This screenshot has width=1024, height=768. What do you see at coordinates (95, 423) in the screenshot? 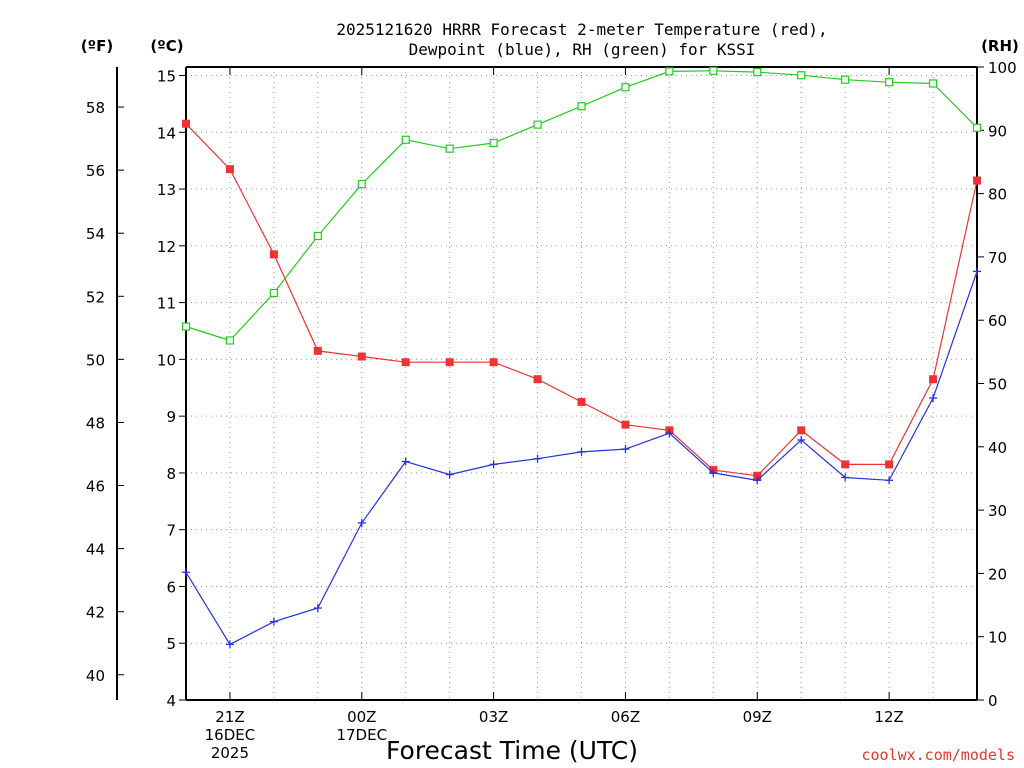
I see `fahrenheit-tick-label: 48` at bounding box center [95, 423].